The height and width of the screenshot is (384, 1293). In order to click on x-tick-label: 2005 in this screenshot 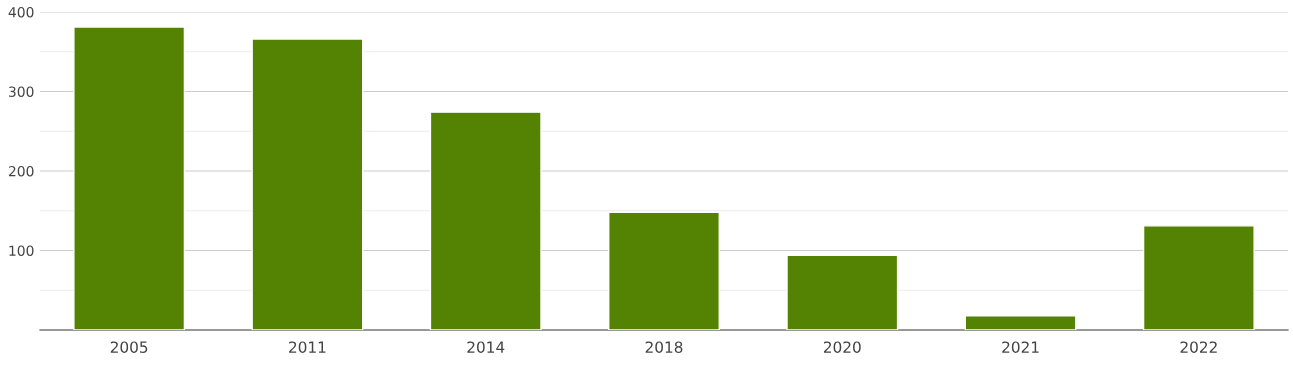, I will do `click(129, 347)`.